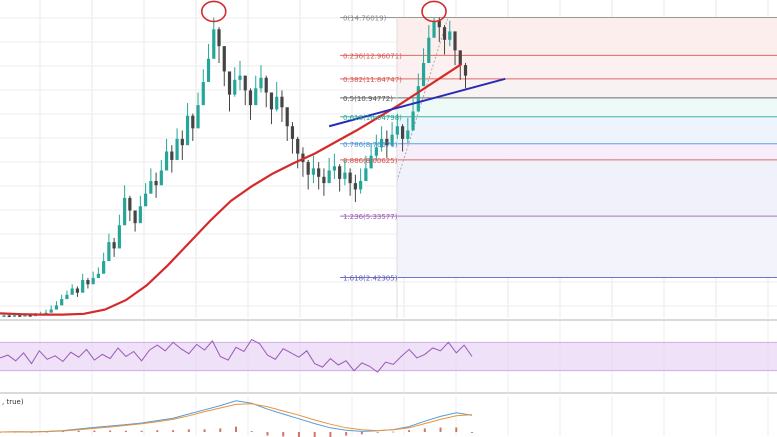  I want to click on macd-indicator-label: , true), so click(13, 402).